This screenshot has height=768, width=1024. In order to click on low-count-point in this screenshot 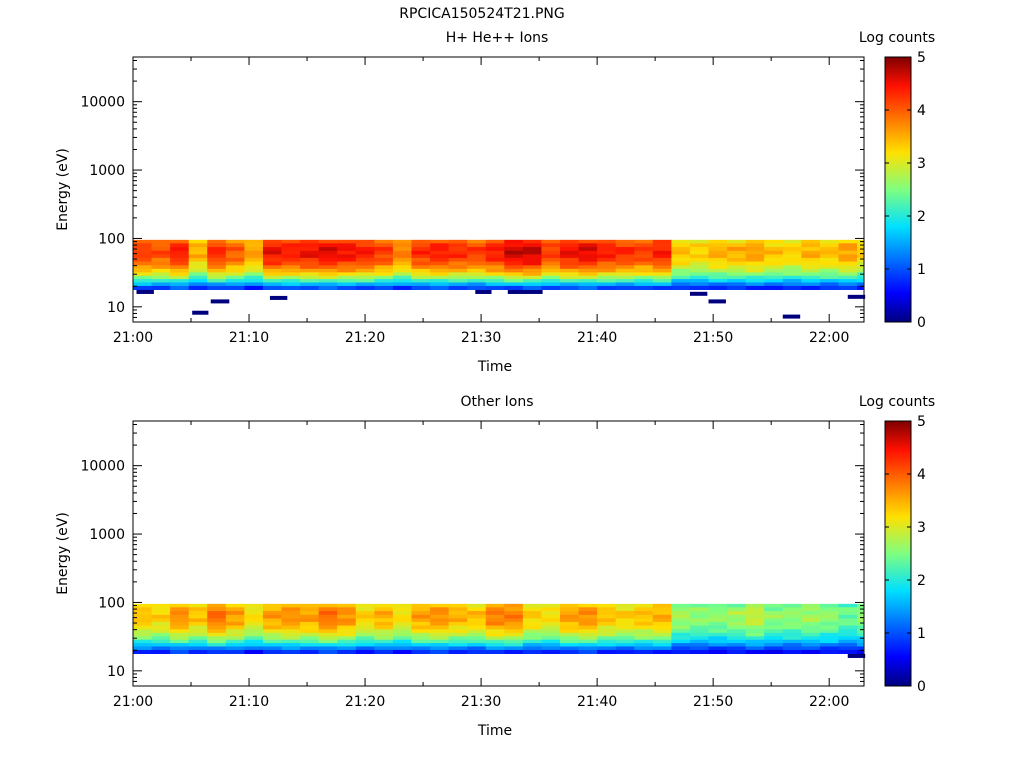, I will do `click(698, 293)`.